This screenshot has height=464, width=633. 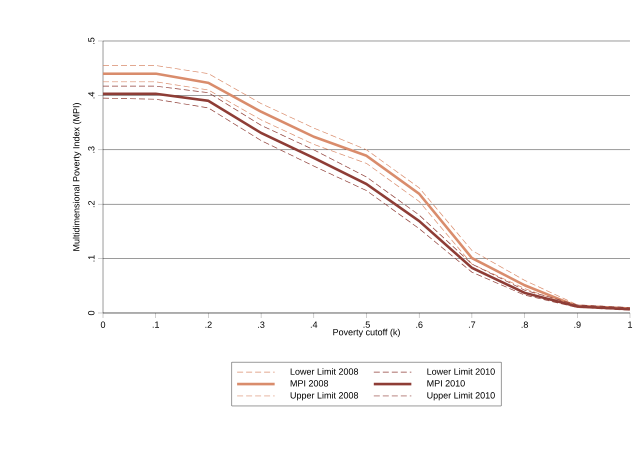 What do you see at coordinates (261, 325) in the screenshot?
I see `x-tick-label: .3` at bounding box center [261, 325].